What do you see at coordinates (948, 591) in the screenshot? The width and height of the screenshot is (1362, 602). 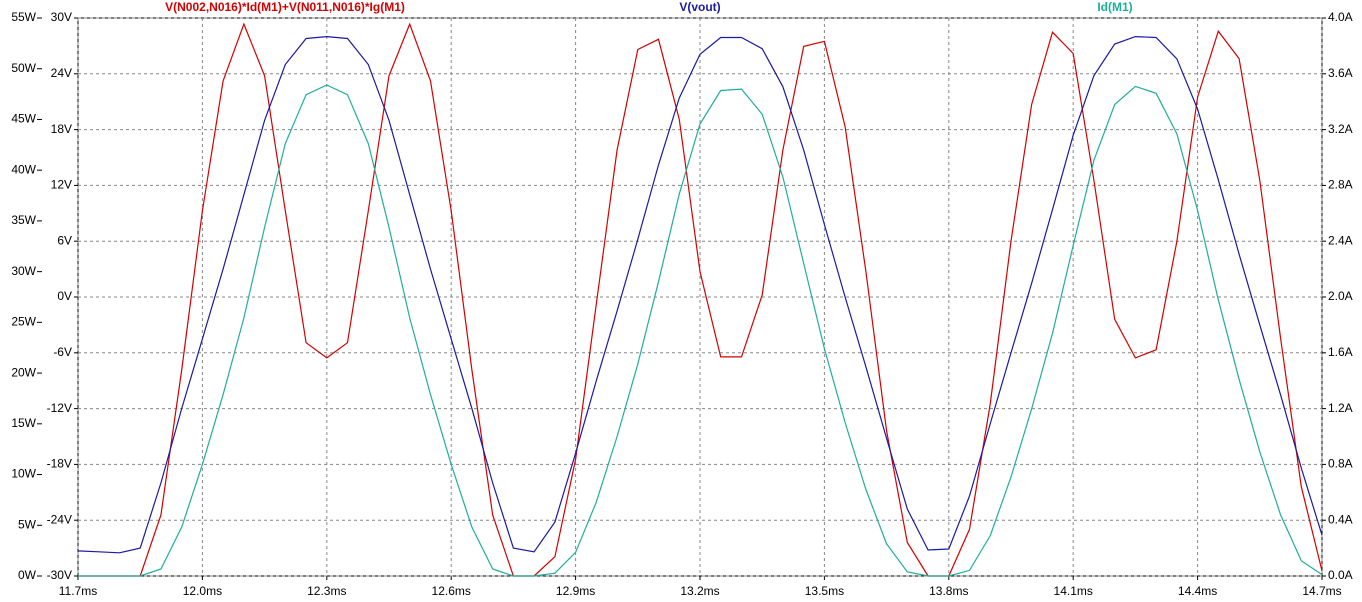 I see `x-tick-label: 13.8ms` at bounding box center [948, 591].